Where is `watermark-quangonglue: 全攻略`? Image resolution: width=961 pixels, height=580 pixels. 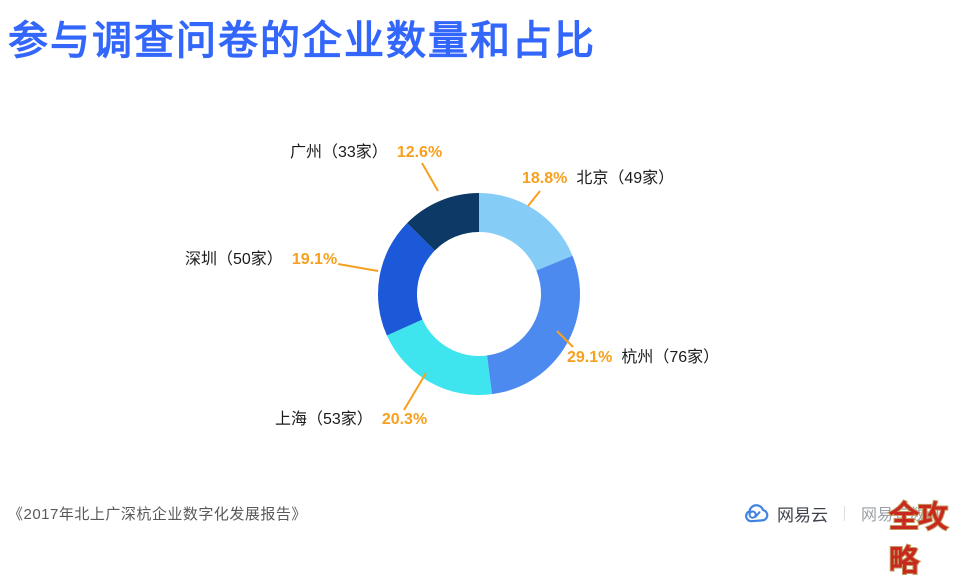
watermark-quangonglue: 全攻略 is located at coordinates (918, 539).